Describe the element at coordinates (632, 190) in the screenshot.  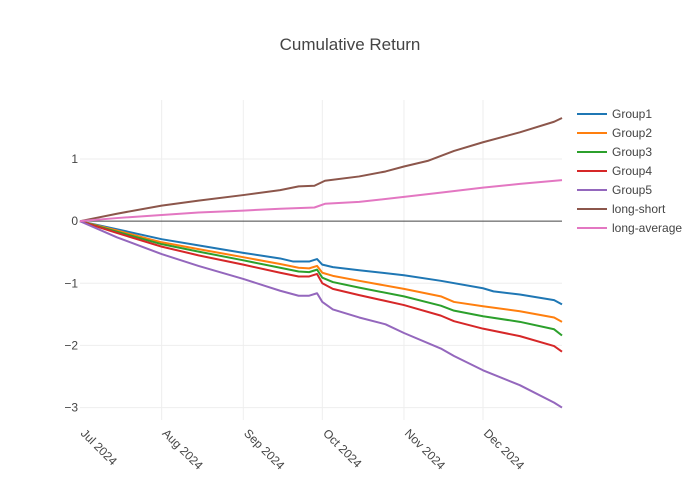
I see `legend-label: Group5` at that location.